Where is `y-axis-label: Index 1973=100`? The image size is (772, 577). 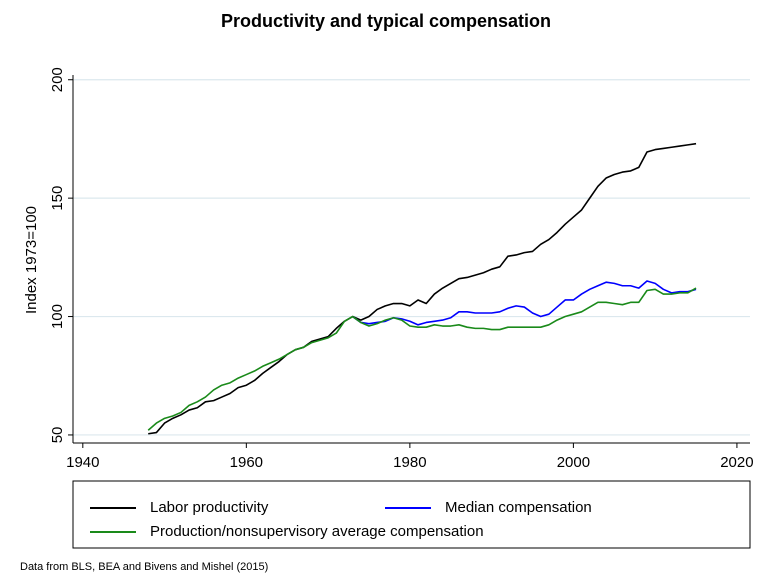 y-axis-label: Index 1973=100 is located at coordinates (31, 260).